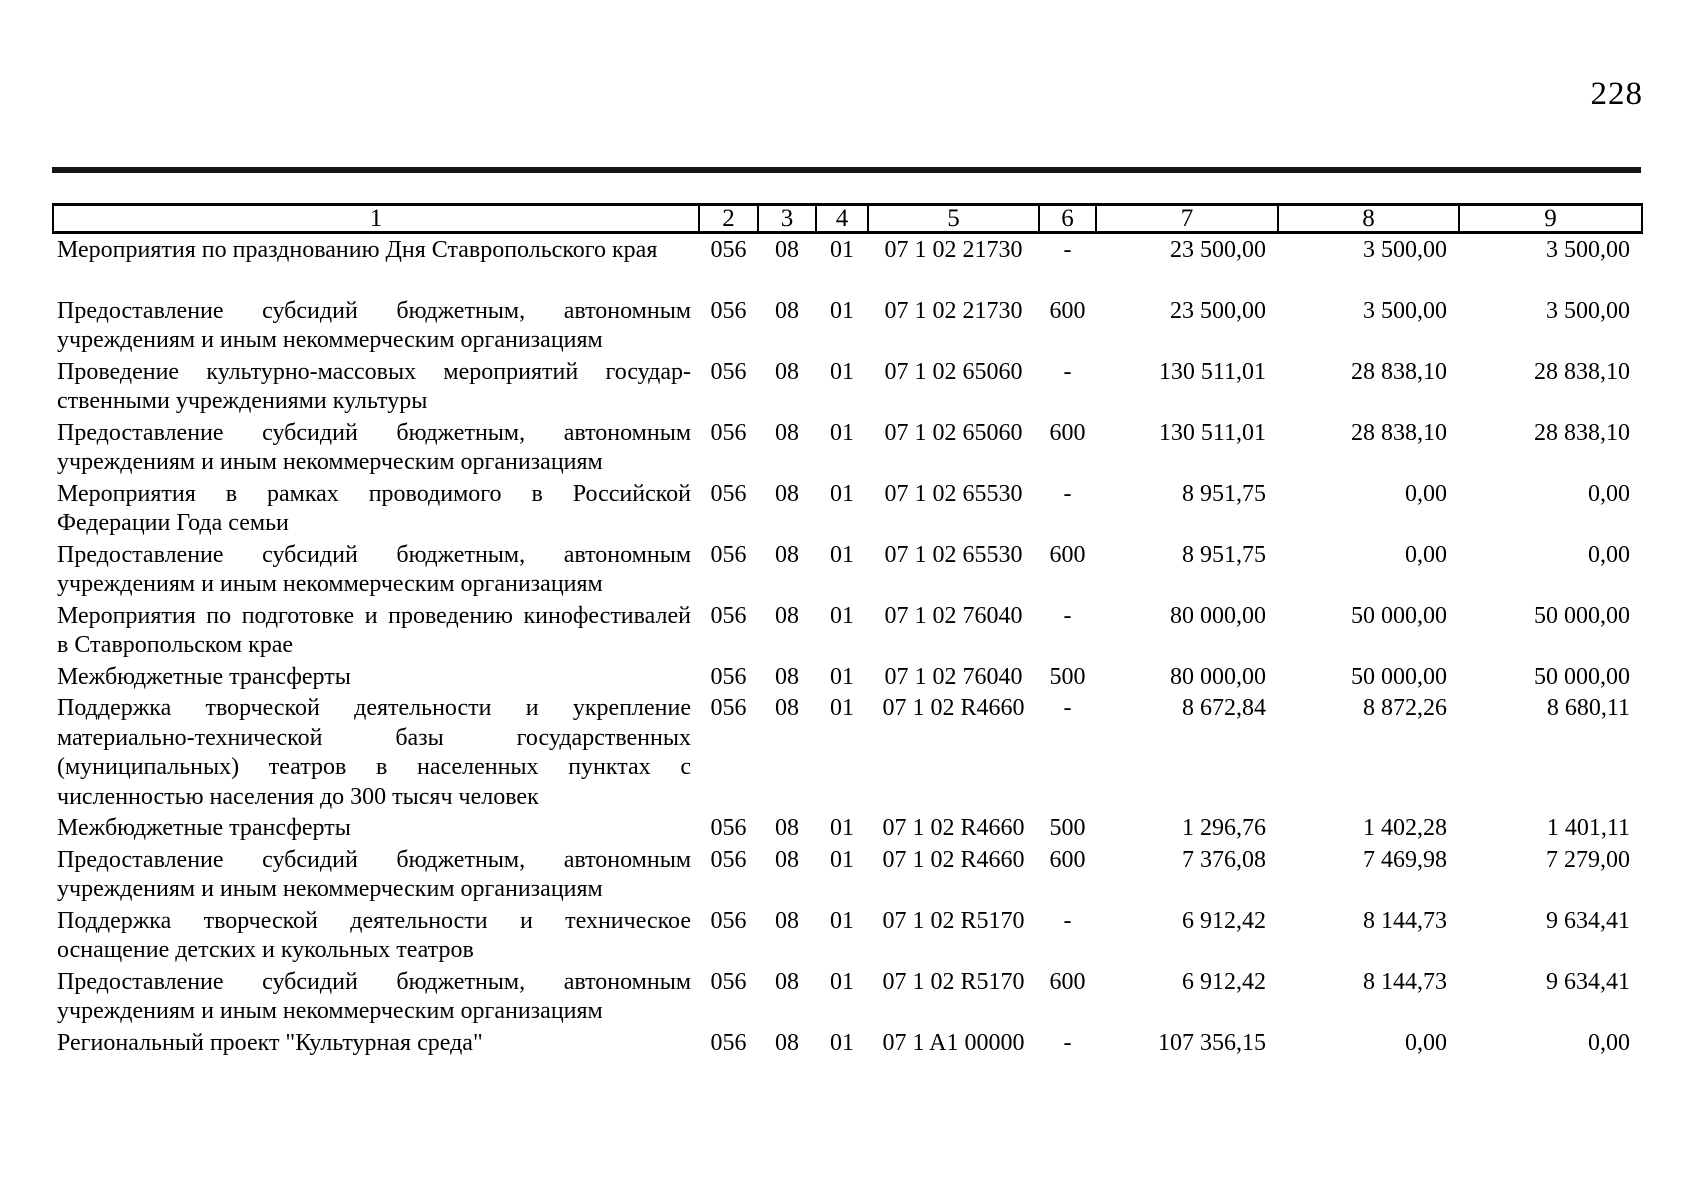 The image size is (1696, 1200). Describe the element at coordinates (953, 493) in the screenshot. I see `col-celevaya-statya: 07 1 02 65530` at that location.